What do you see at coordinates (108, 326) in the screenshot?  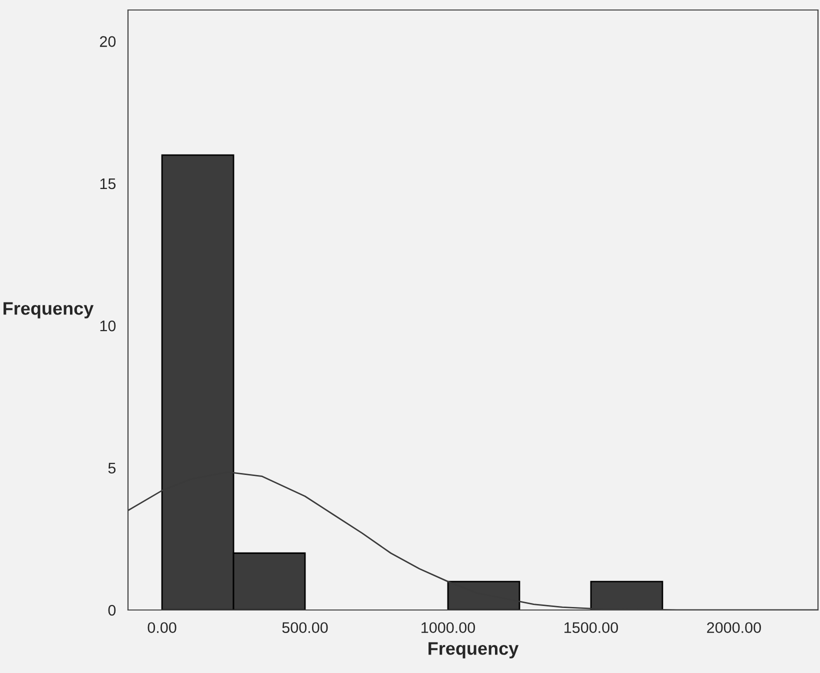 I see `y-tick-label: 10` at bounding box center [108, 326].